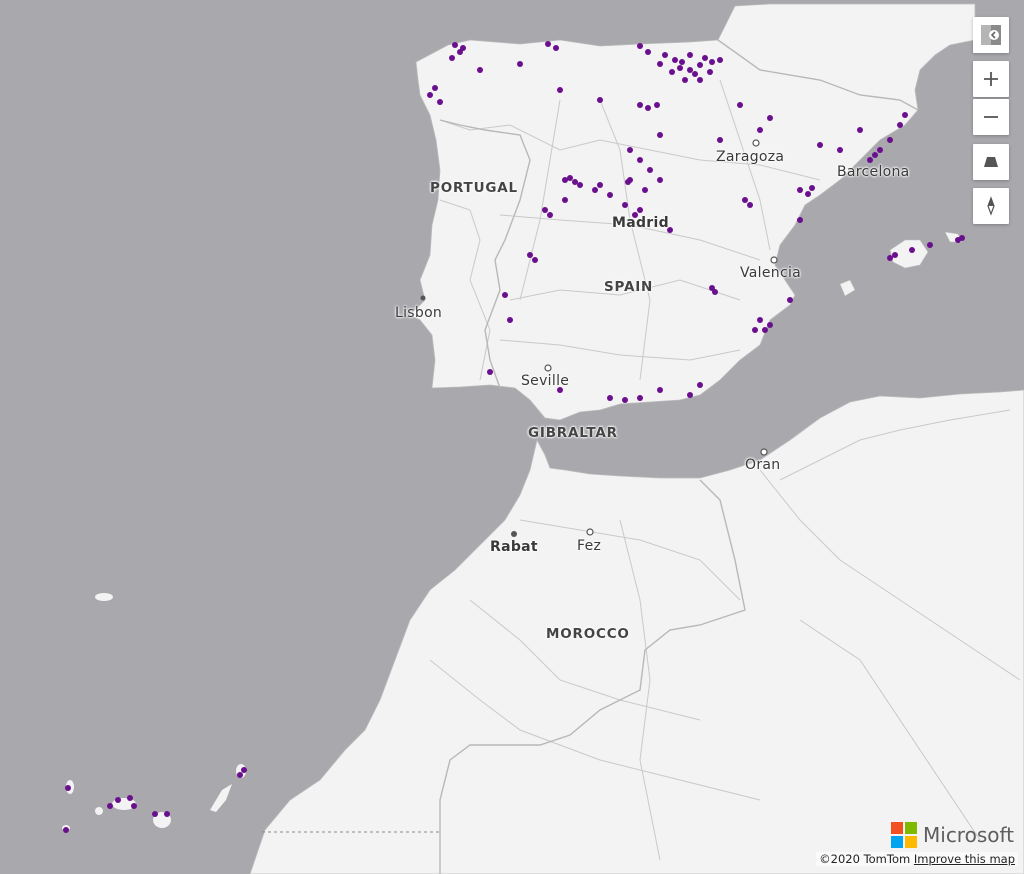 This screenshot has width=1024, height=874. What do you see at coordinates (964, 859) in the screenshot?
I see `improve-map-link: Improve this map` at bounding box center [964, 859].